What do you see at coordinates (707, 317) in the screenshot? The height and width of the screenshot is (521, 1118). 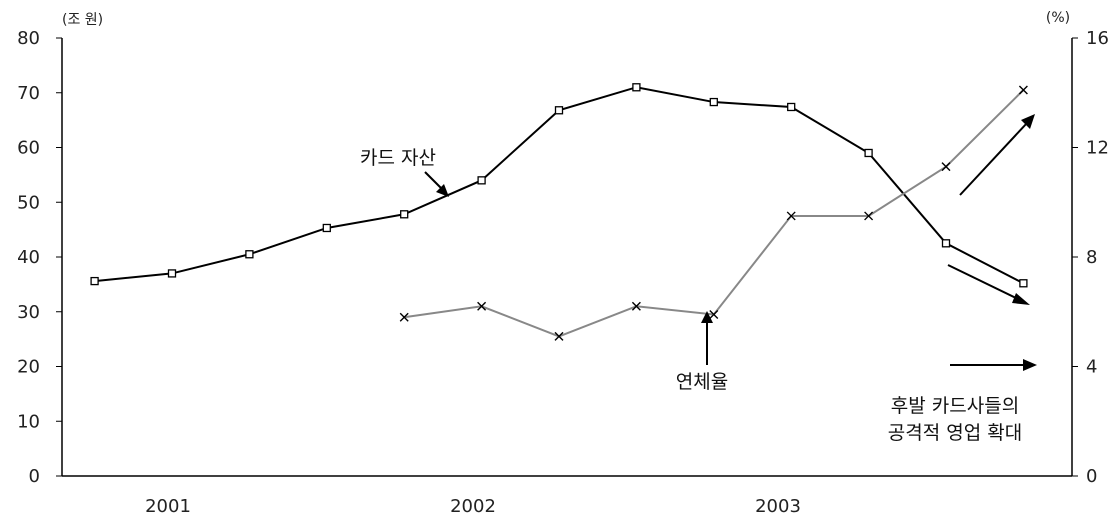 I see `delinquency-arrowhead` at bounding box center [707, 317].